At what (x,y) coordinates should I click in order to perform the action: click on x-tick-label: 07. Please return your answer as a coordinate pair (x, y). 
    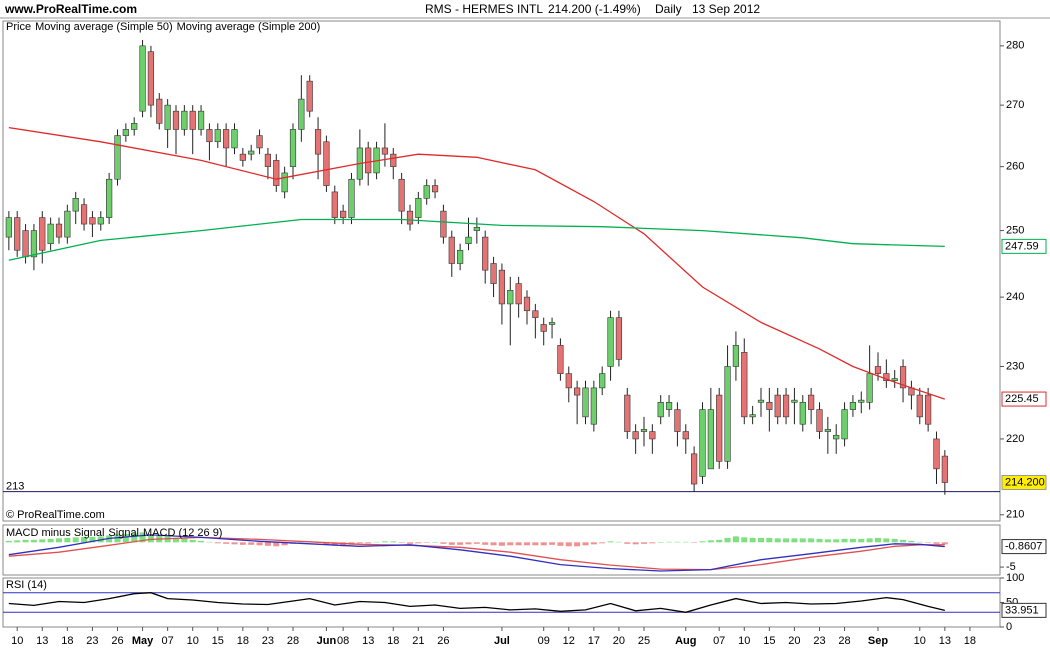
    Looking at the image, I should click on (168, 641).